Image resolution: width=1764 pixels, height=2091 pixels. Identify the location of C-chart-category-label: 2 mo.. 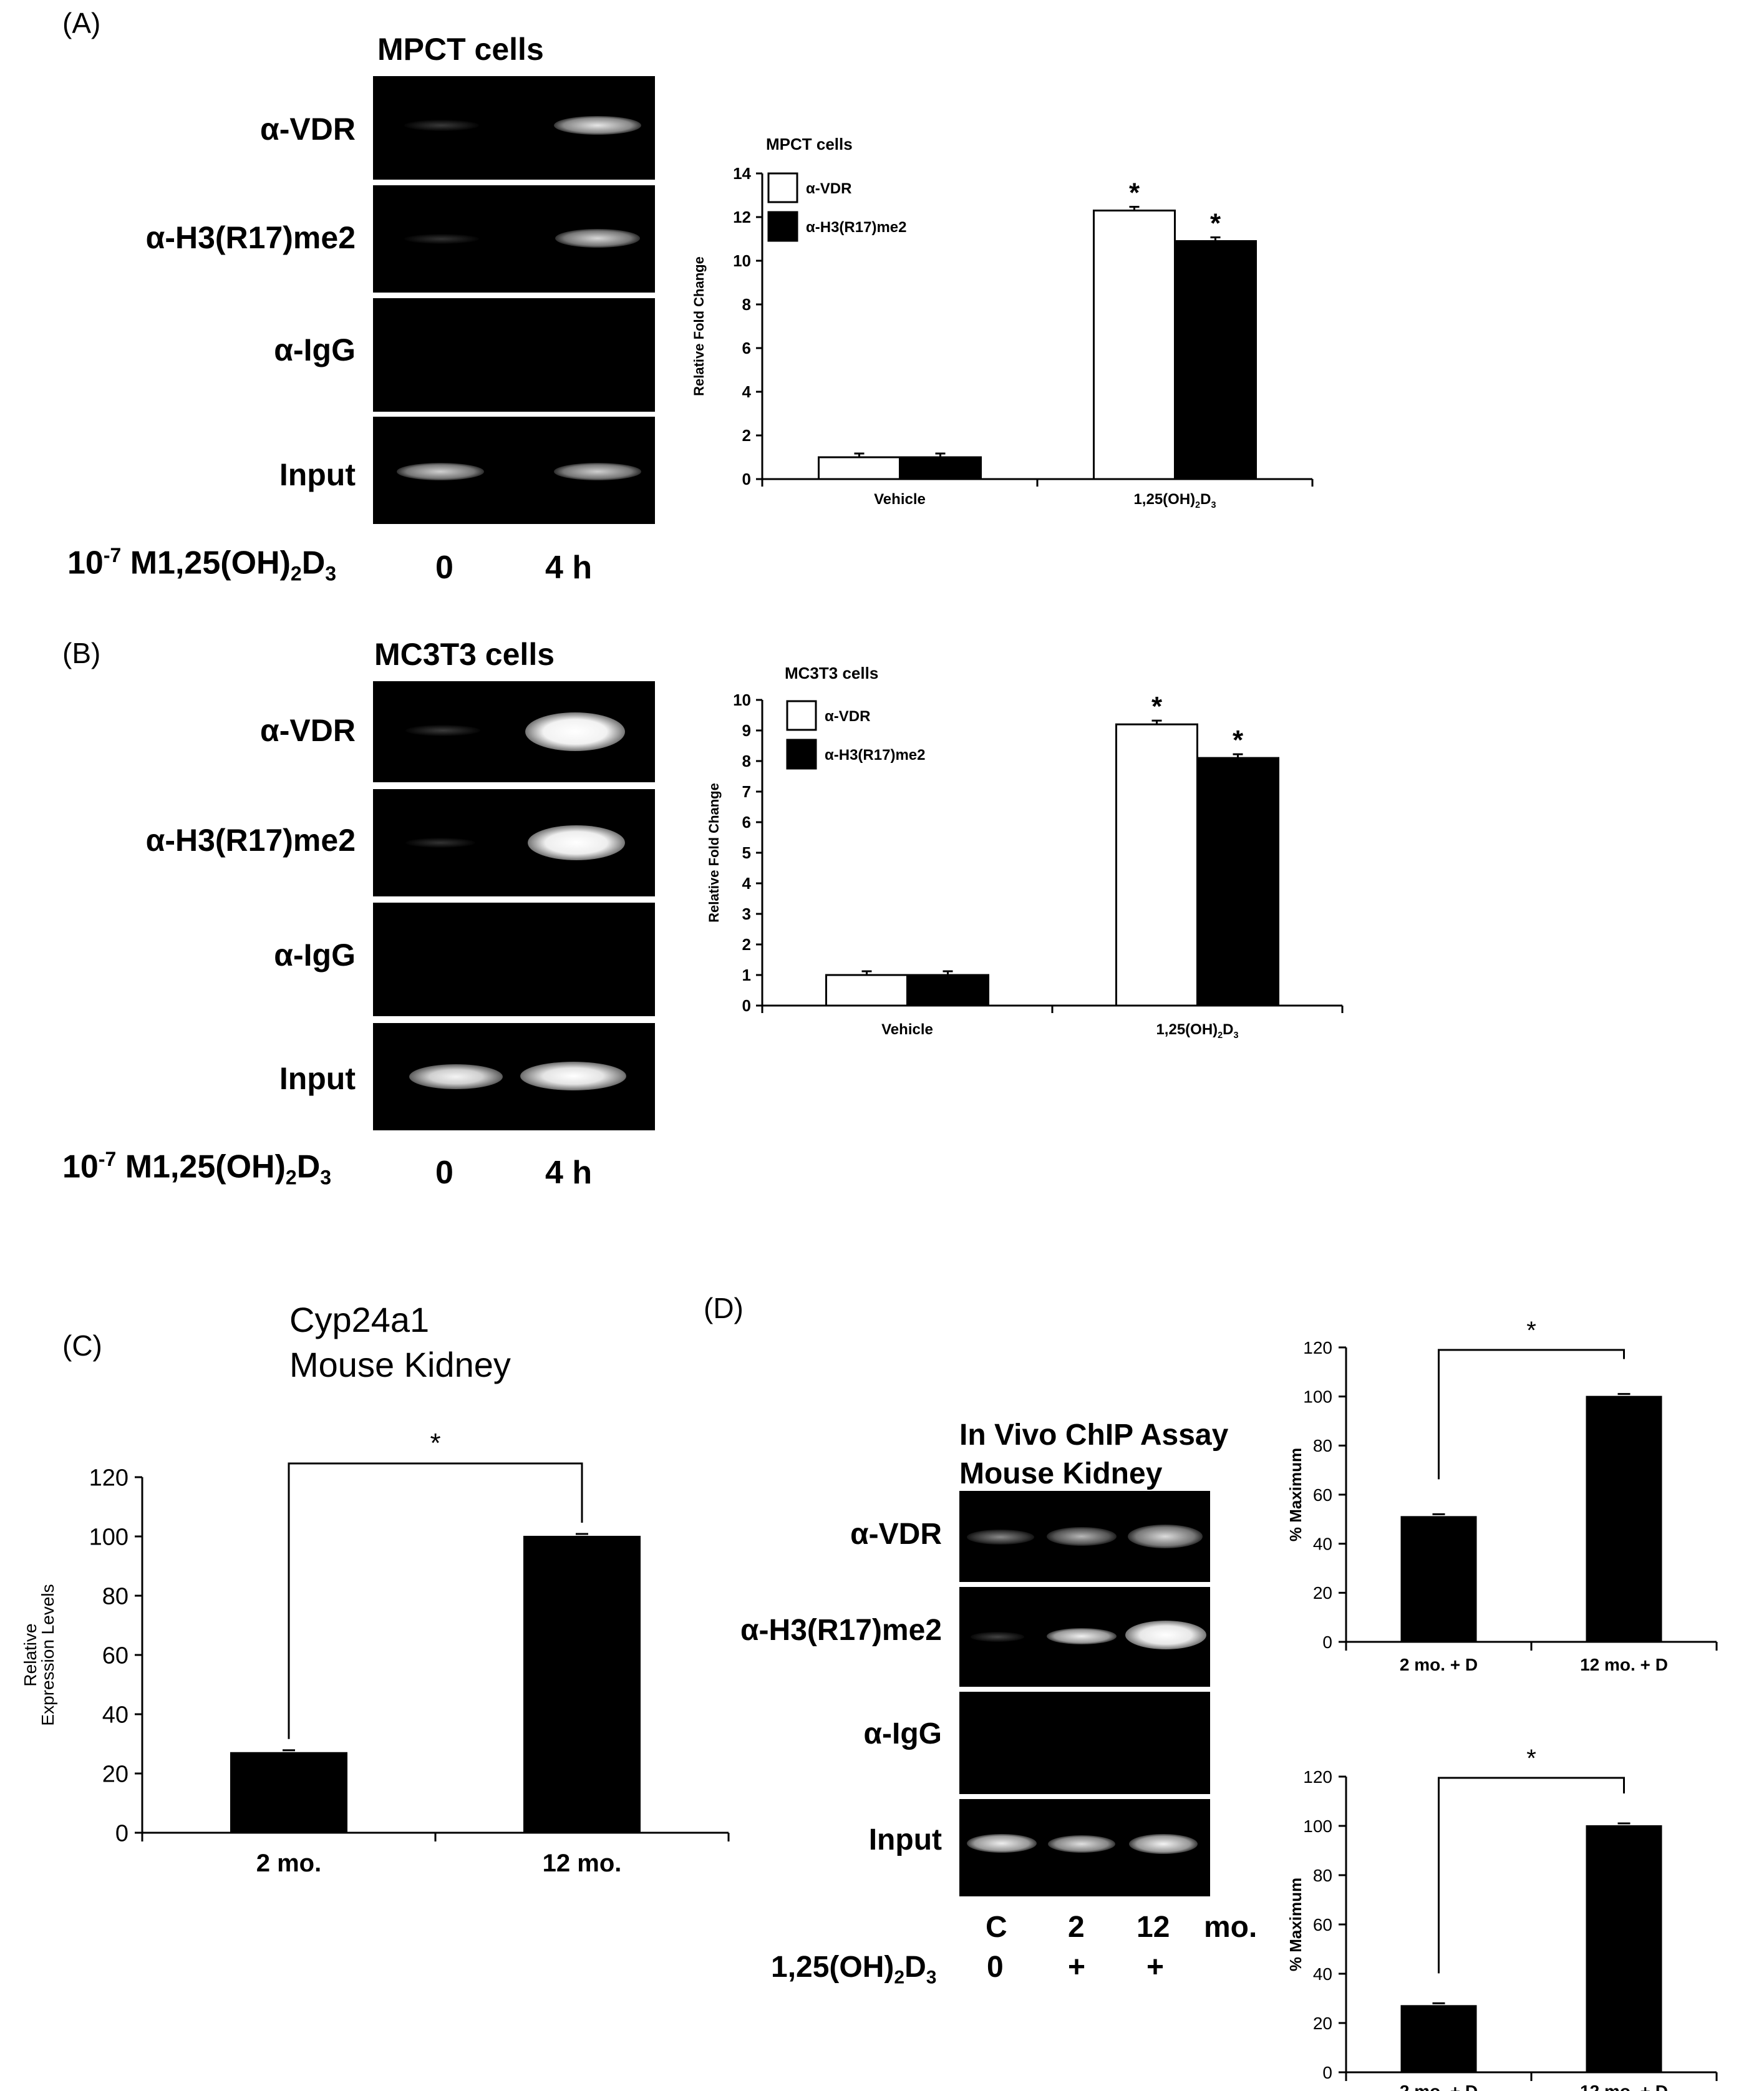
(288, 1863).